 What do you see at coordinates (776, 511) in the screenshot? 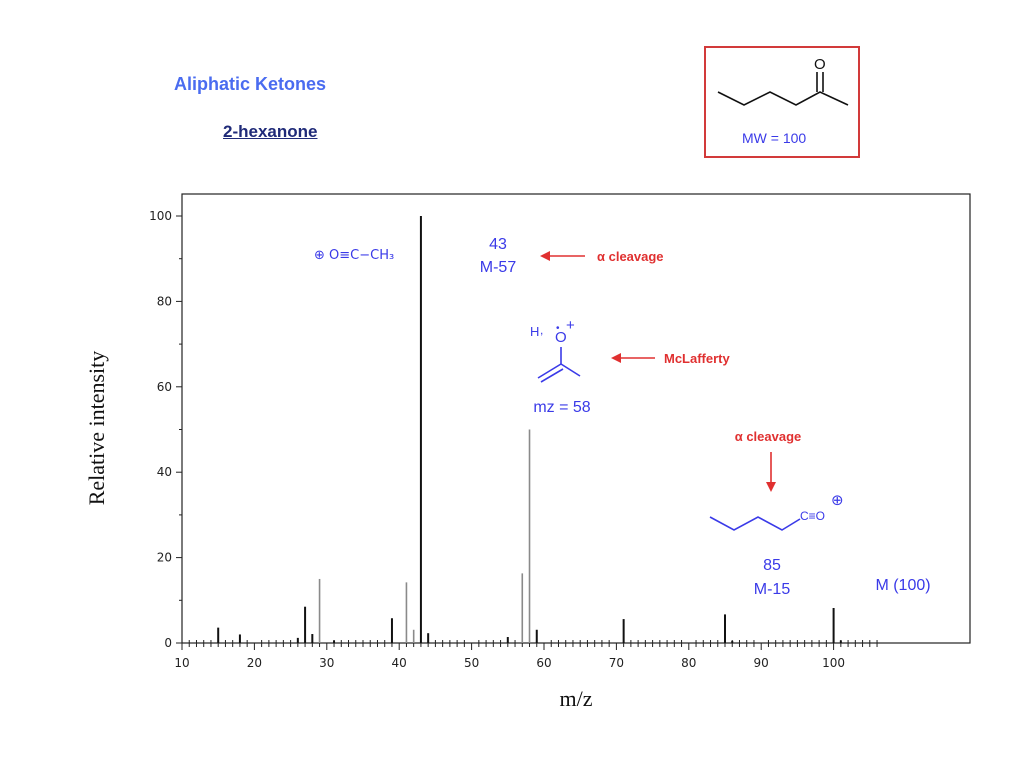
I see `pentanoyl-ion-structure-icon: C≡O ⊕` at bounding box center [776, 511].